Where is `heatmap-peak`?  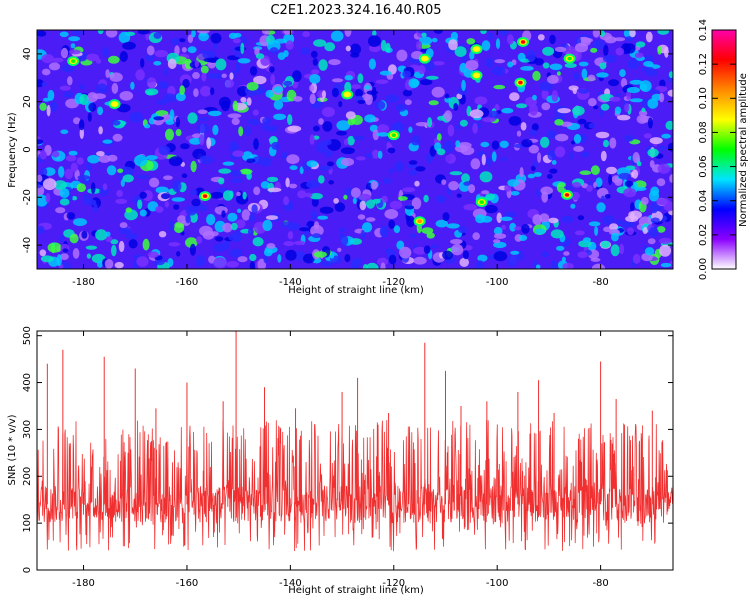 heatmap-peak is located at coordinates (419, 221).